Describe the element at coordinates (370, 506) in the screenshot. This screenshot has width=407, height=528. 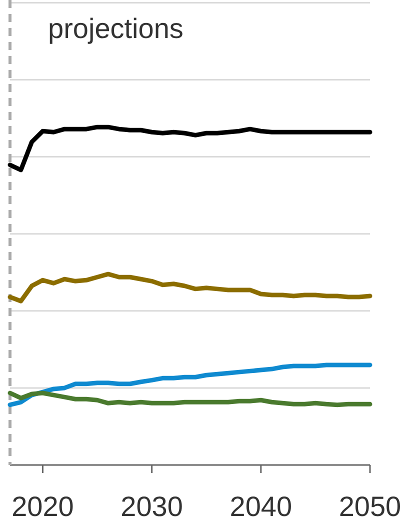
I see `x-tick-label: 2050` at that location.